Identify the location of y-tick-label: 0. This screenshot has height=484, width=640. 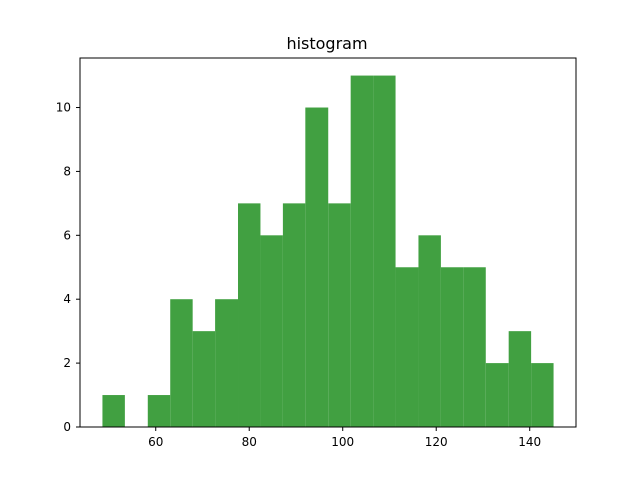
(67, 427).